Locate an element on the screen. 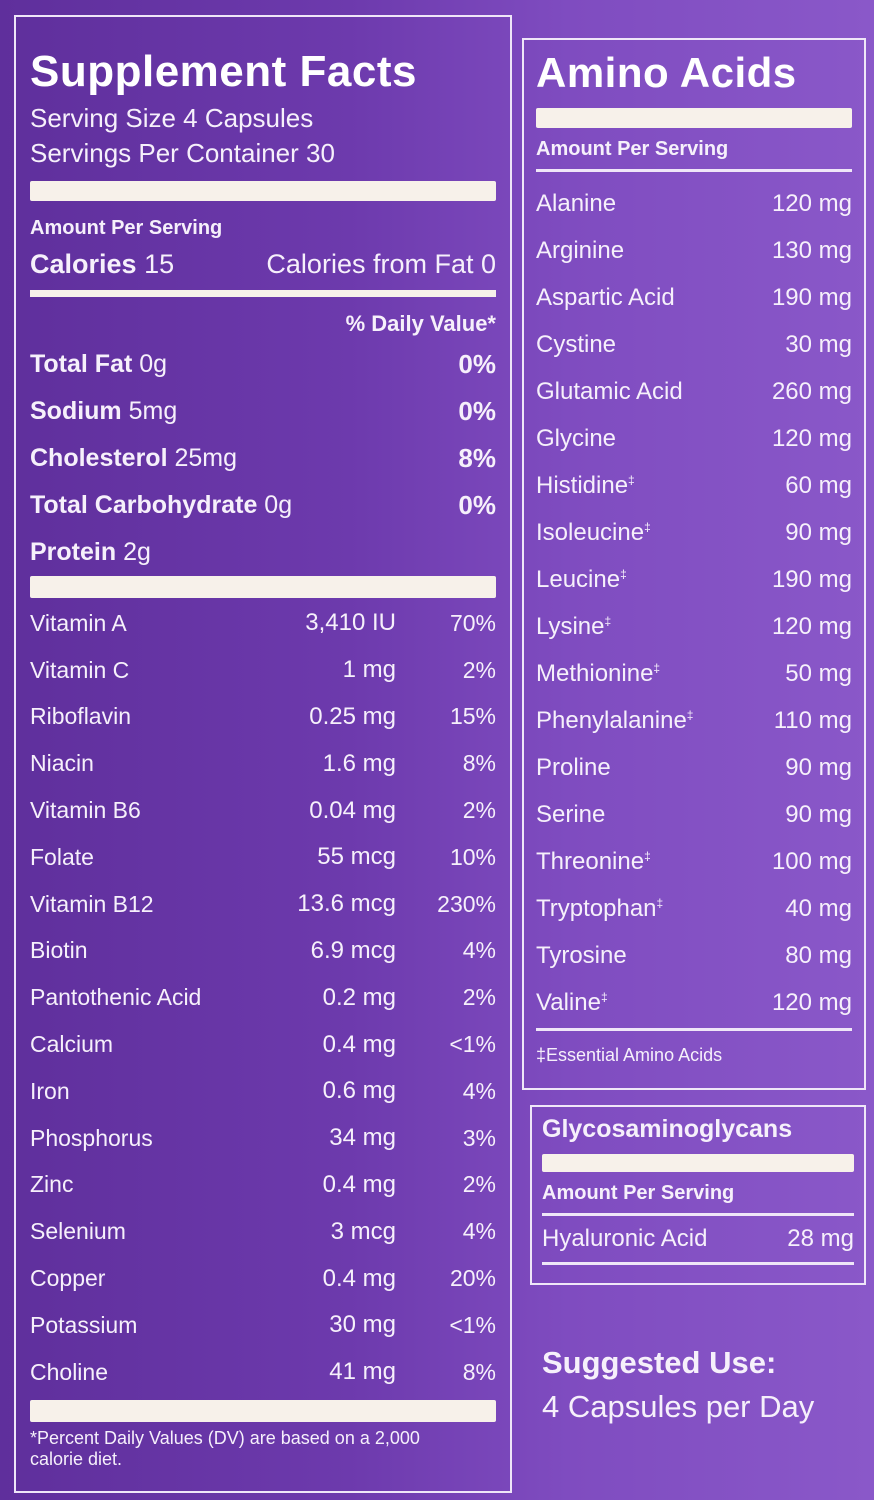 The image size is (874, 1500). nutrient-dv: 20% is located at coordinates (472, 1278).